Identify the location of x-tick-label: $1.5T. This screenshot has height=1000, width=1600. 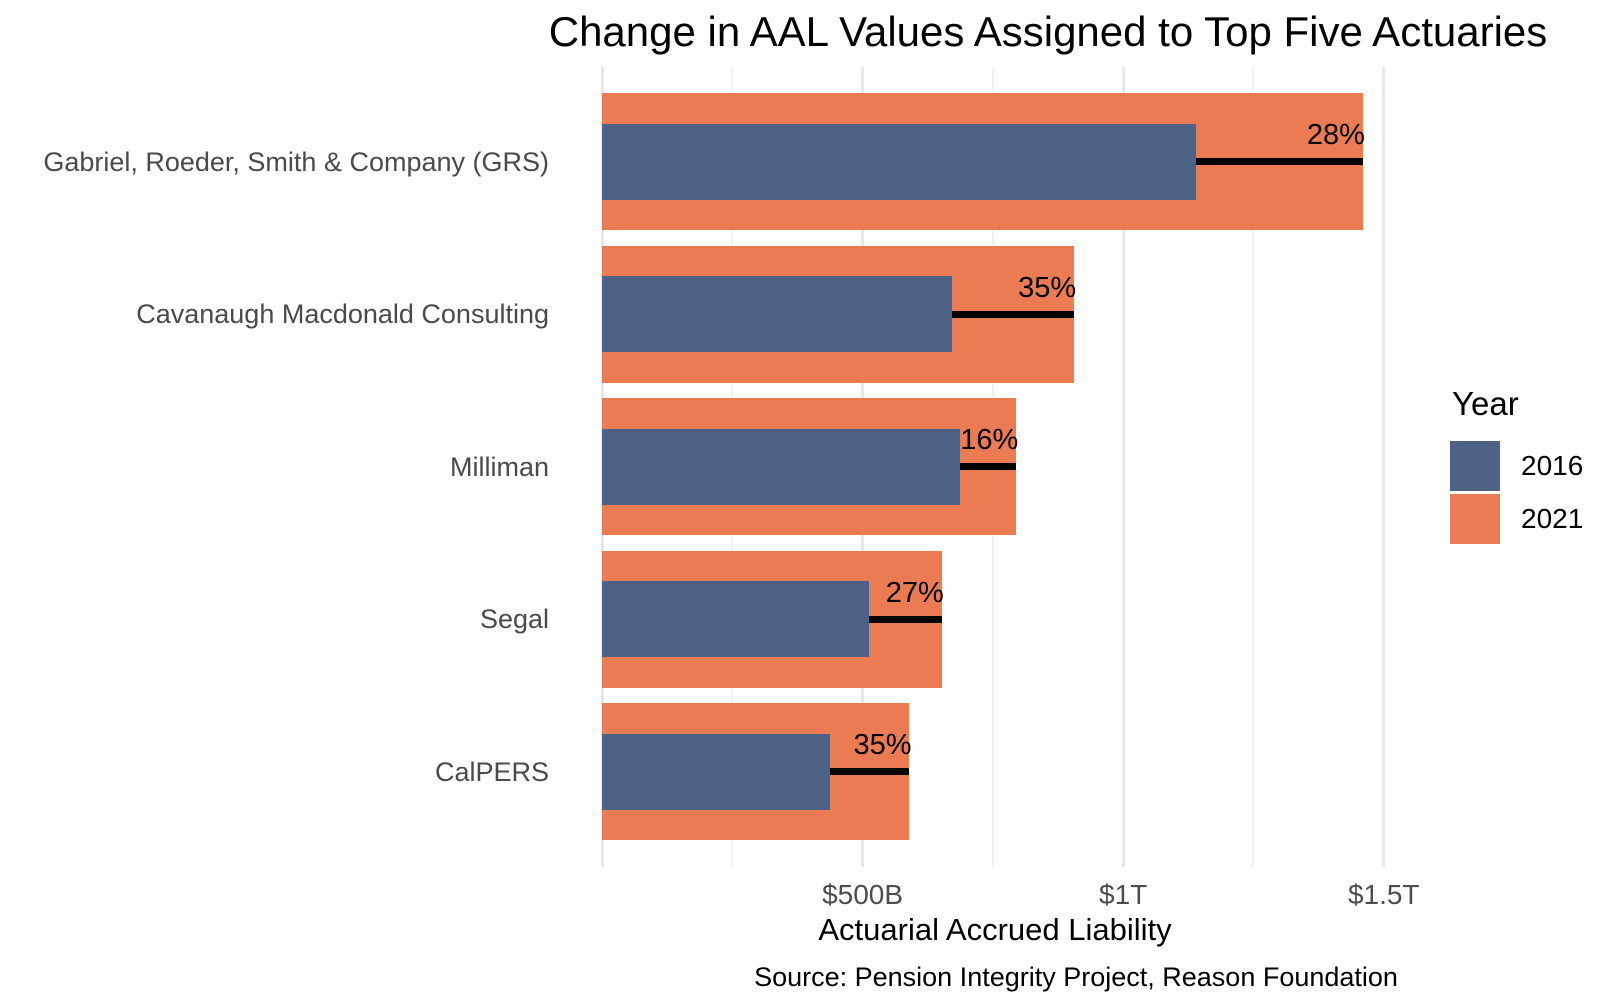
(1383, 894).